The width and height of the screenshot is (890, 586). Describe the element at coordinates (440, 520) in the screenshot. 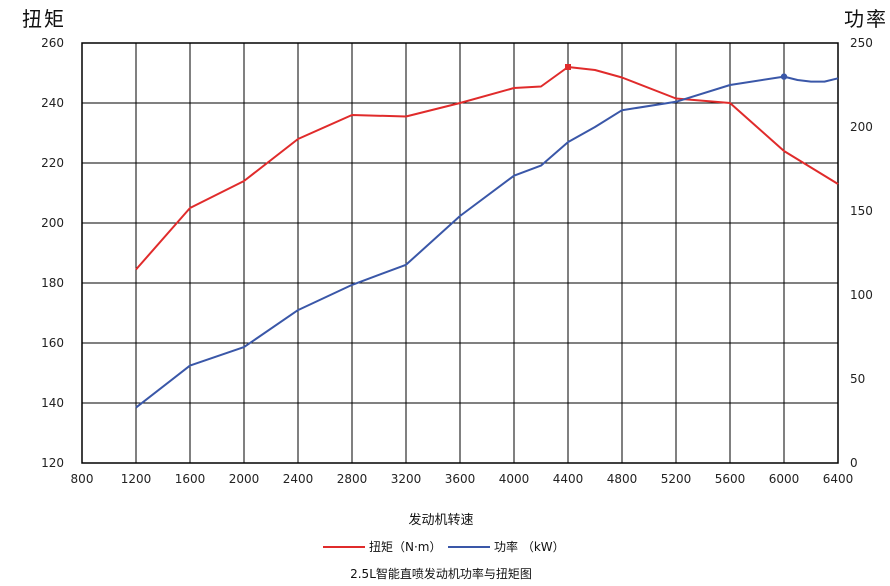

I see `x-axis-title: 发动机转速` at that location.